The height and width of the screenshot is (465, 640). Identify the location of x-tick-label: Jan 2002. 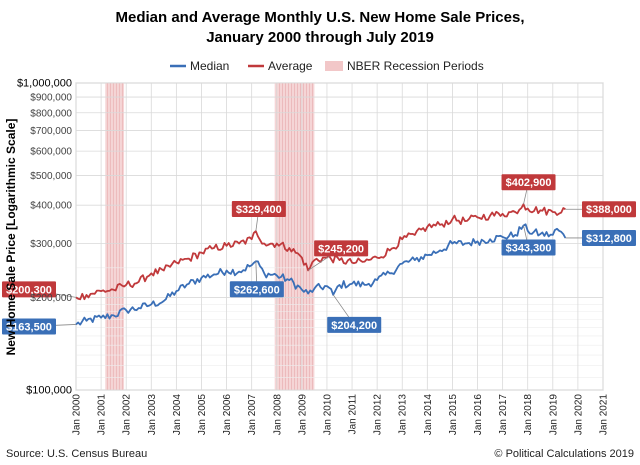
(127, 415).